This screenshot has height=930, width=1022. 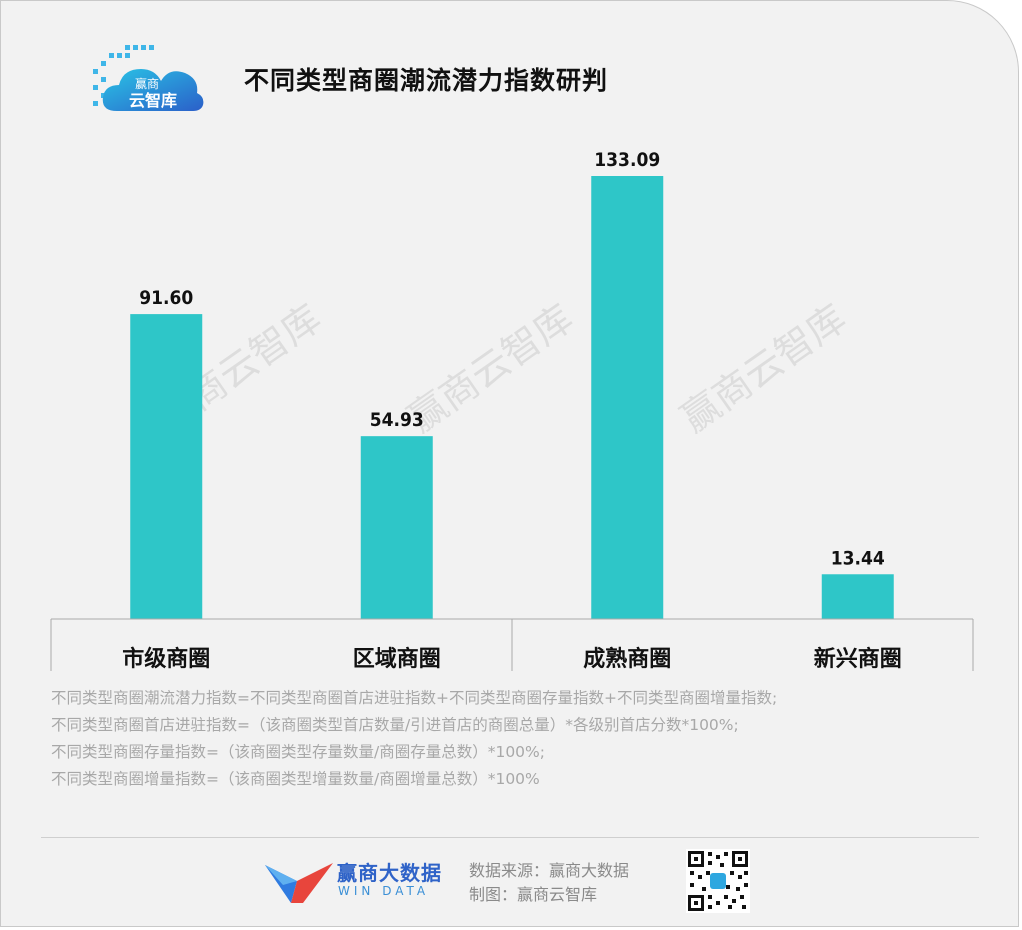 What do you see at coordinates (858, 659) in the screenshot?
I see `x-tick-label: 新兴商圈` at bounding box center [858, 659].